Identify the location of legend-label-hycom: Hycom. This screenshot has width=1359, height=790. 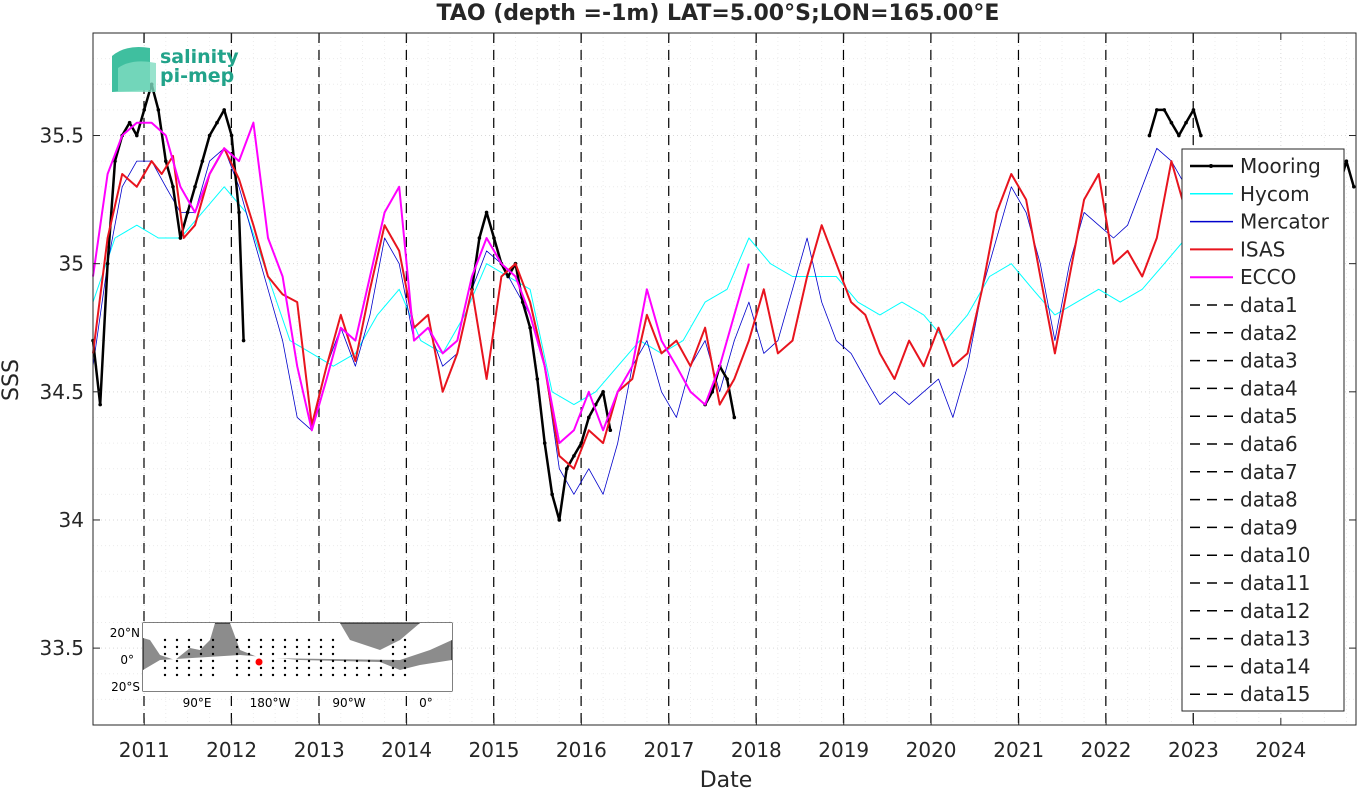
(1275, 194).